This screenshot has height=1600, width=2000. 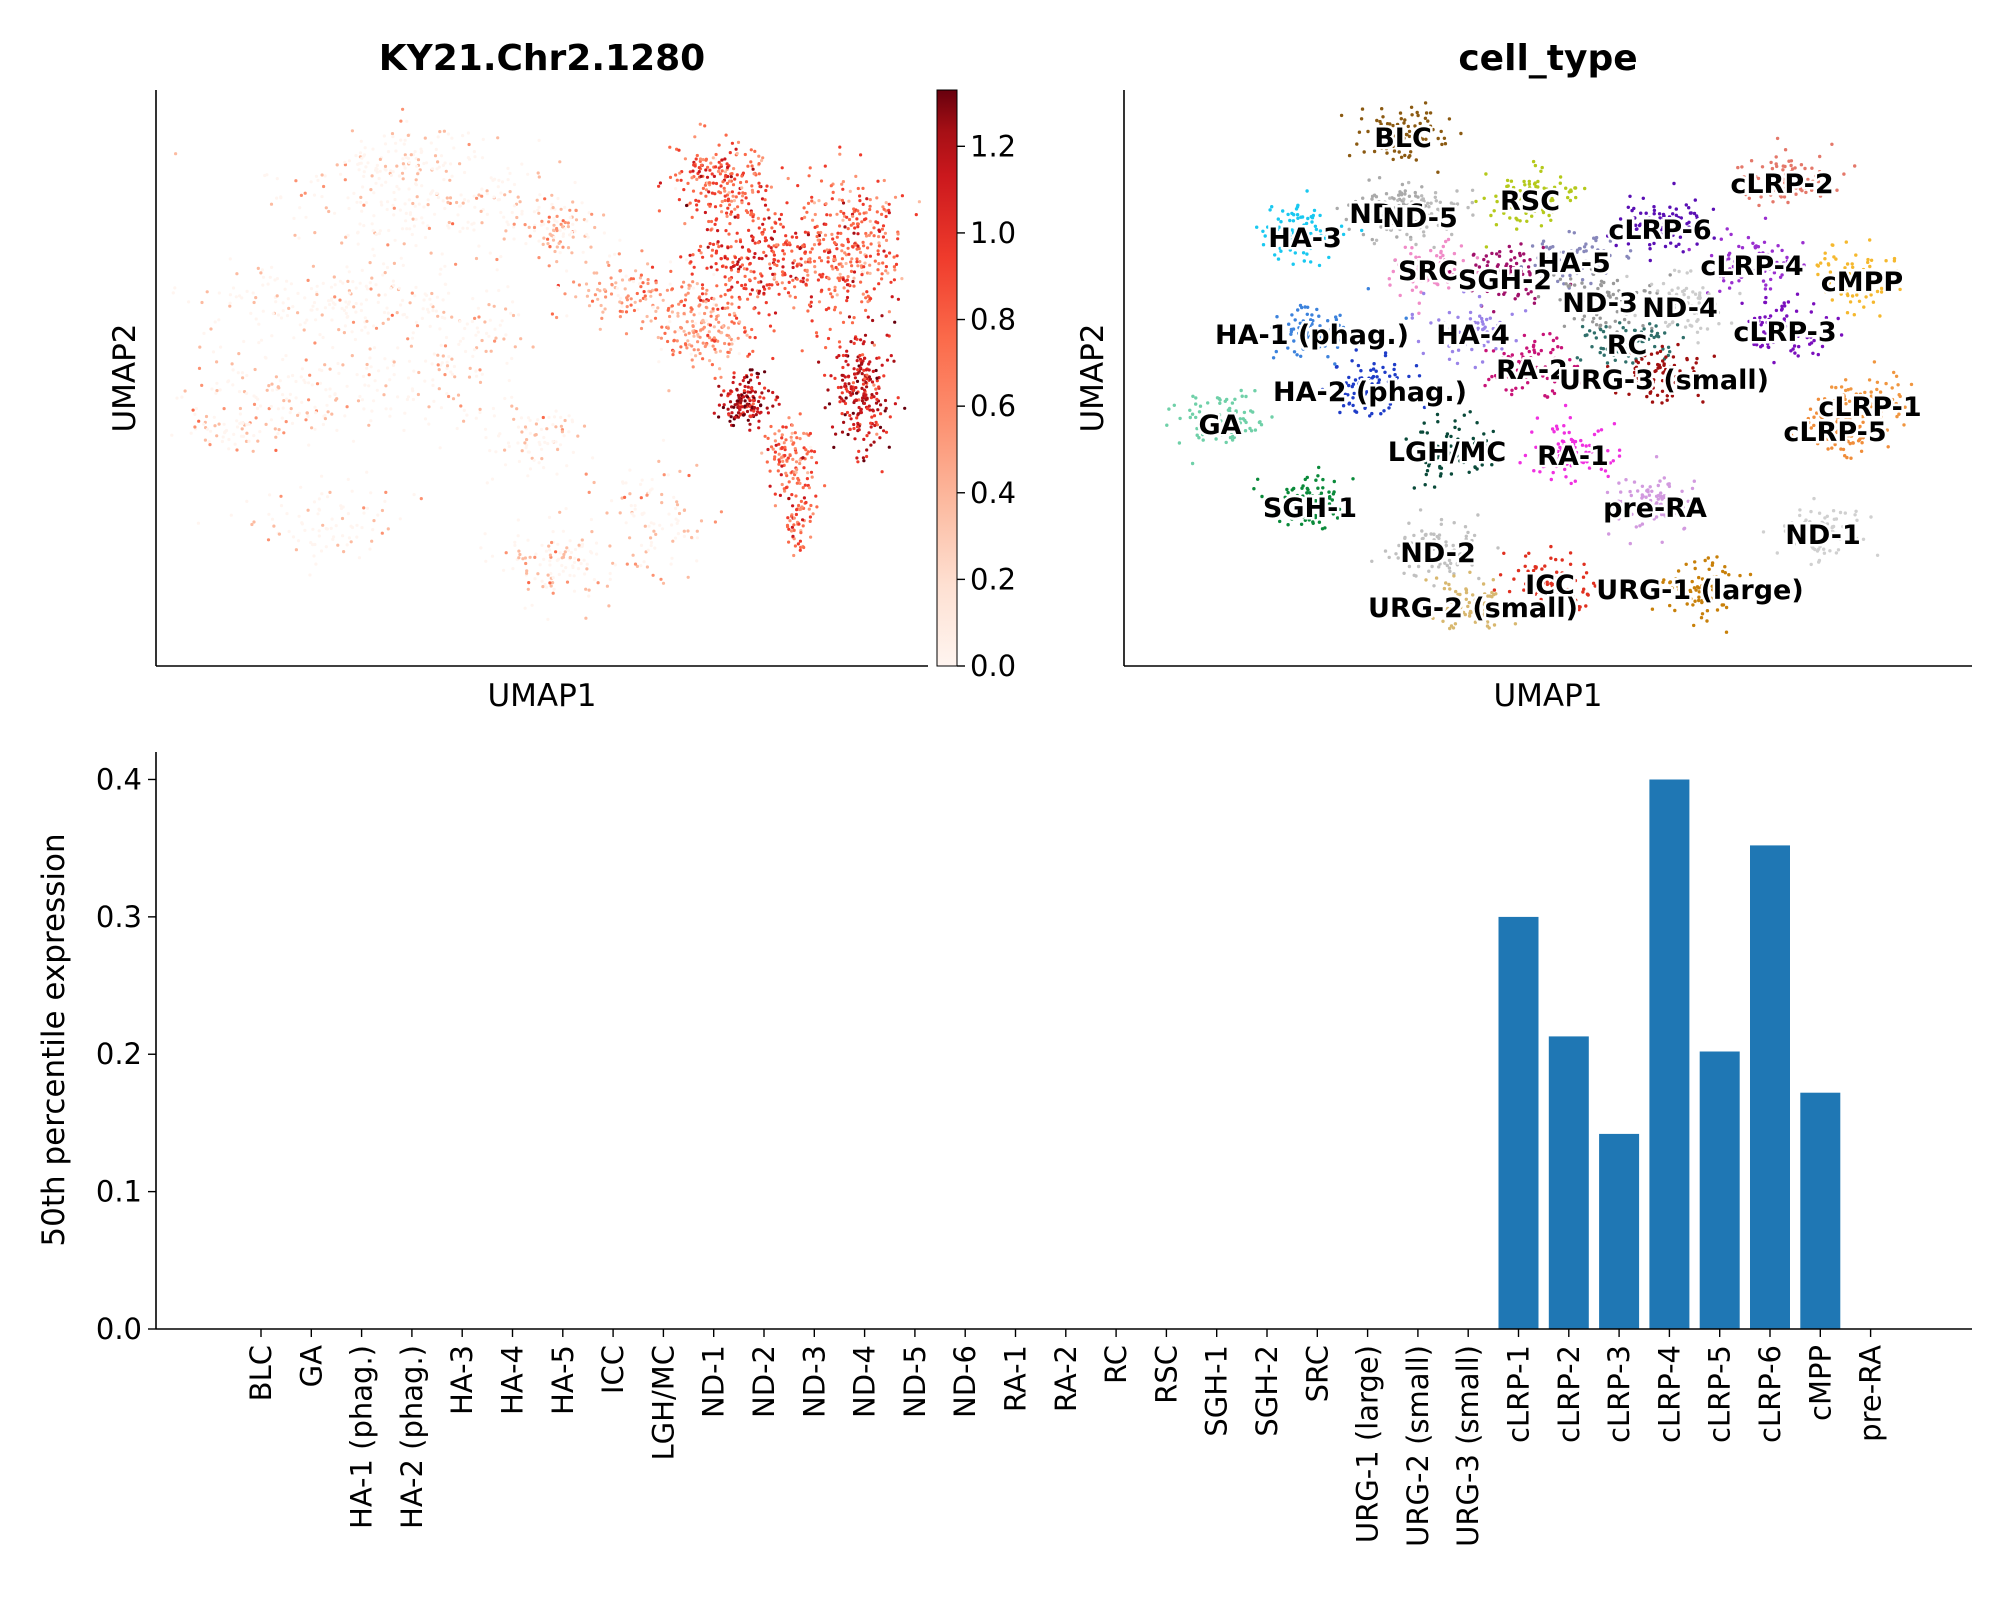 I want to click on expression-umap-xlabel: UMAP1, so click(x=541, y=696).